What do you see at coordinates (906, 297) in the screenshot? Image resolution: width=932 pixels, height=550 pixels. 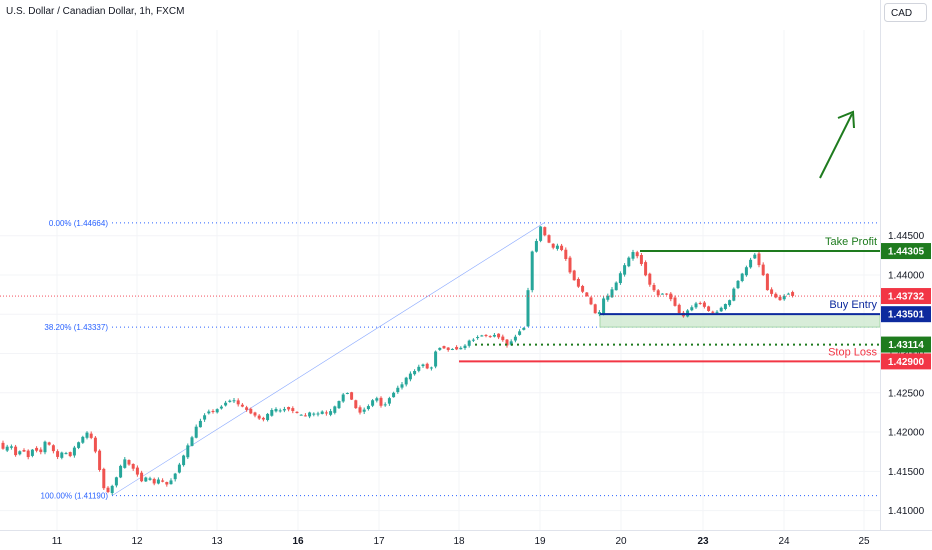 I see `current-price-value: 1.43732` at bounding box center [906, 297].